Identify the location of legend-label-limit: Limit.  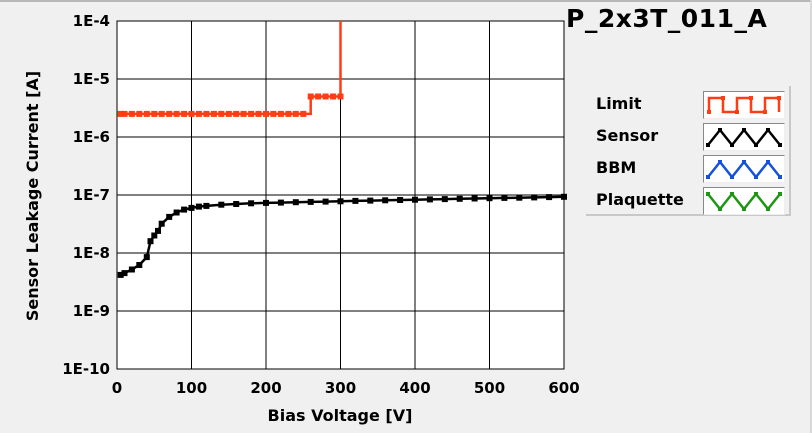
(619, 103).